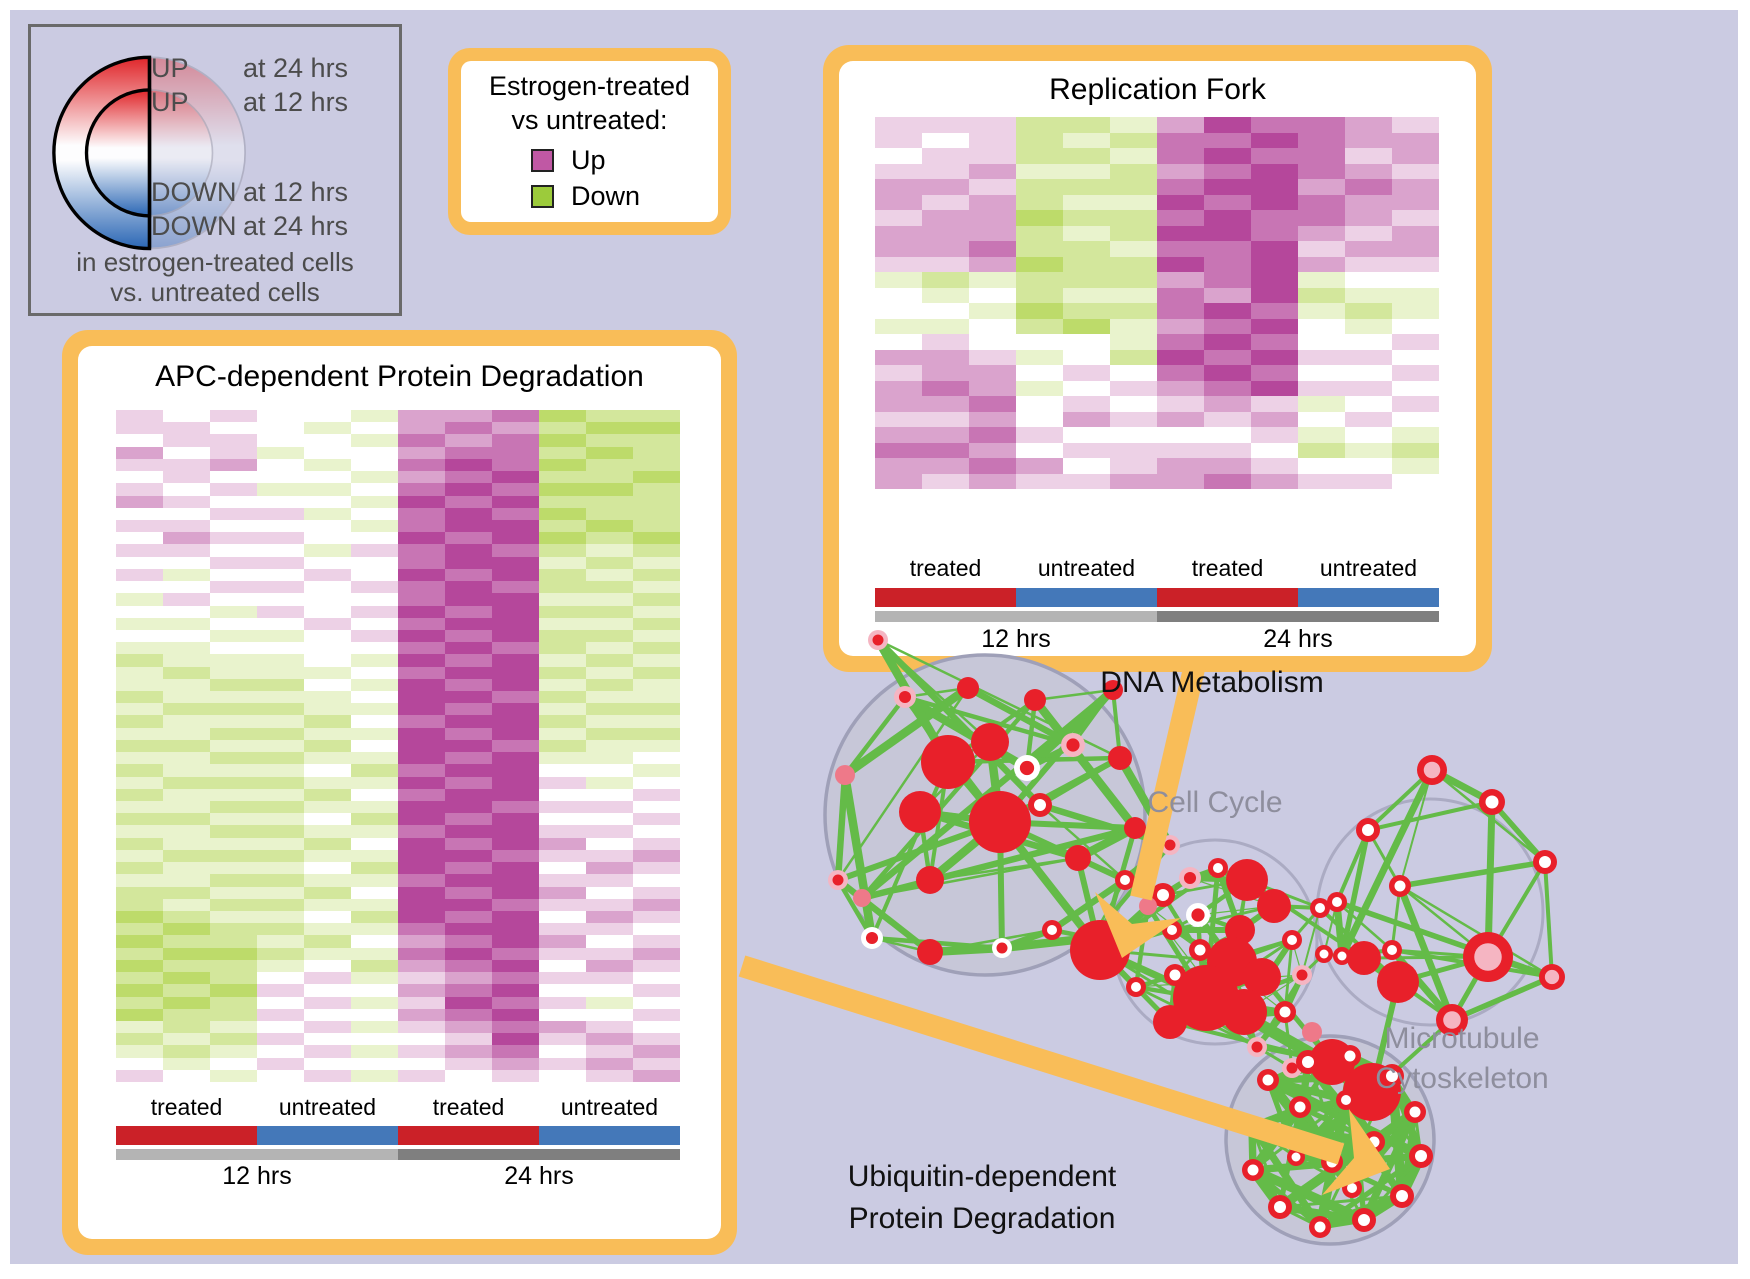 The height and width of the screenshot is (1279, 1750). What do you see at coordinates (1157, 569) in the screenshot?
I see `rf-group-labels: treated untreated treated untreated` at bounding box center [1157, 569].